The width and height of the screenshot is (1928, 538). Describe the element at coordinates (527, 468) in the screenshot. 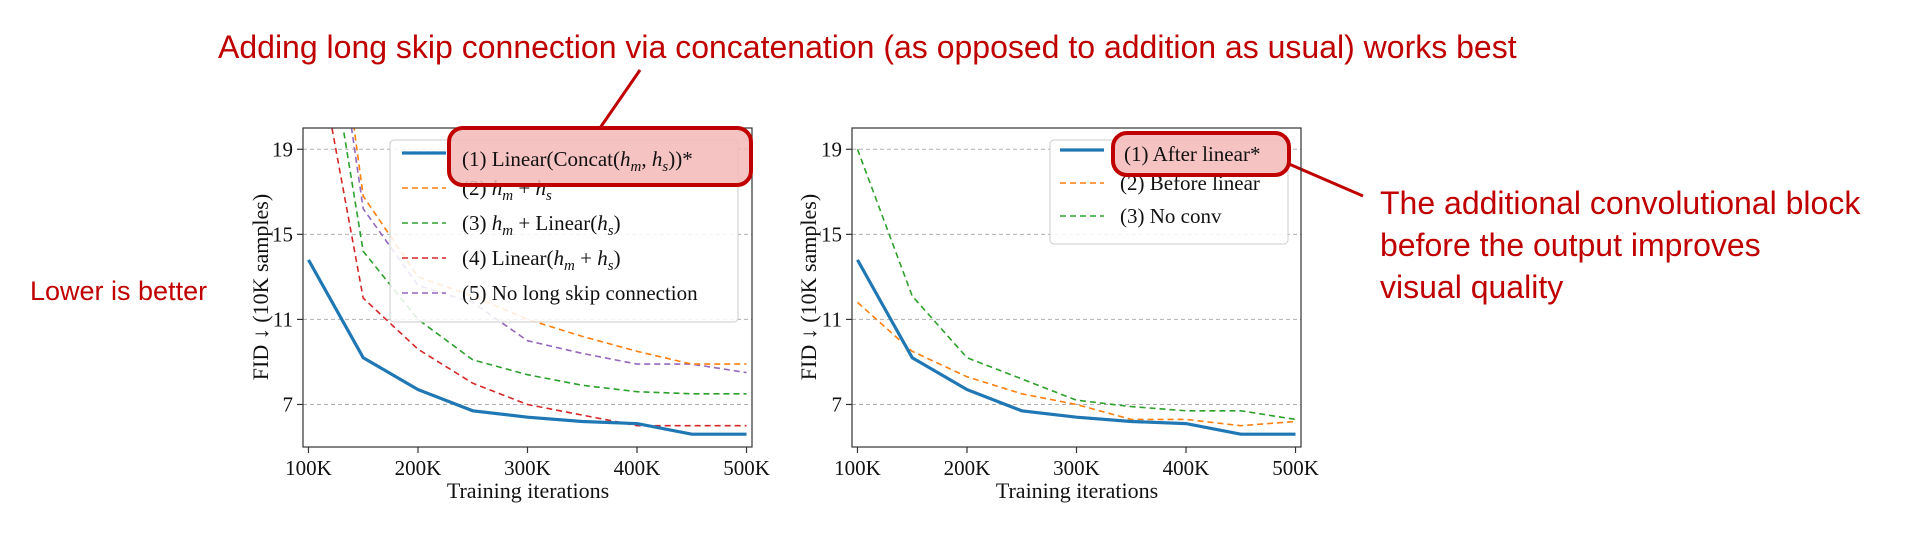

I see `chart-left-xtick-label: 300K` at that location.